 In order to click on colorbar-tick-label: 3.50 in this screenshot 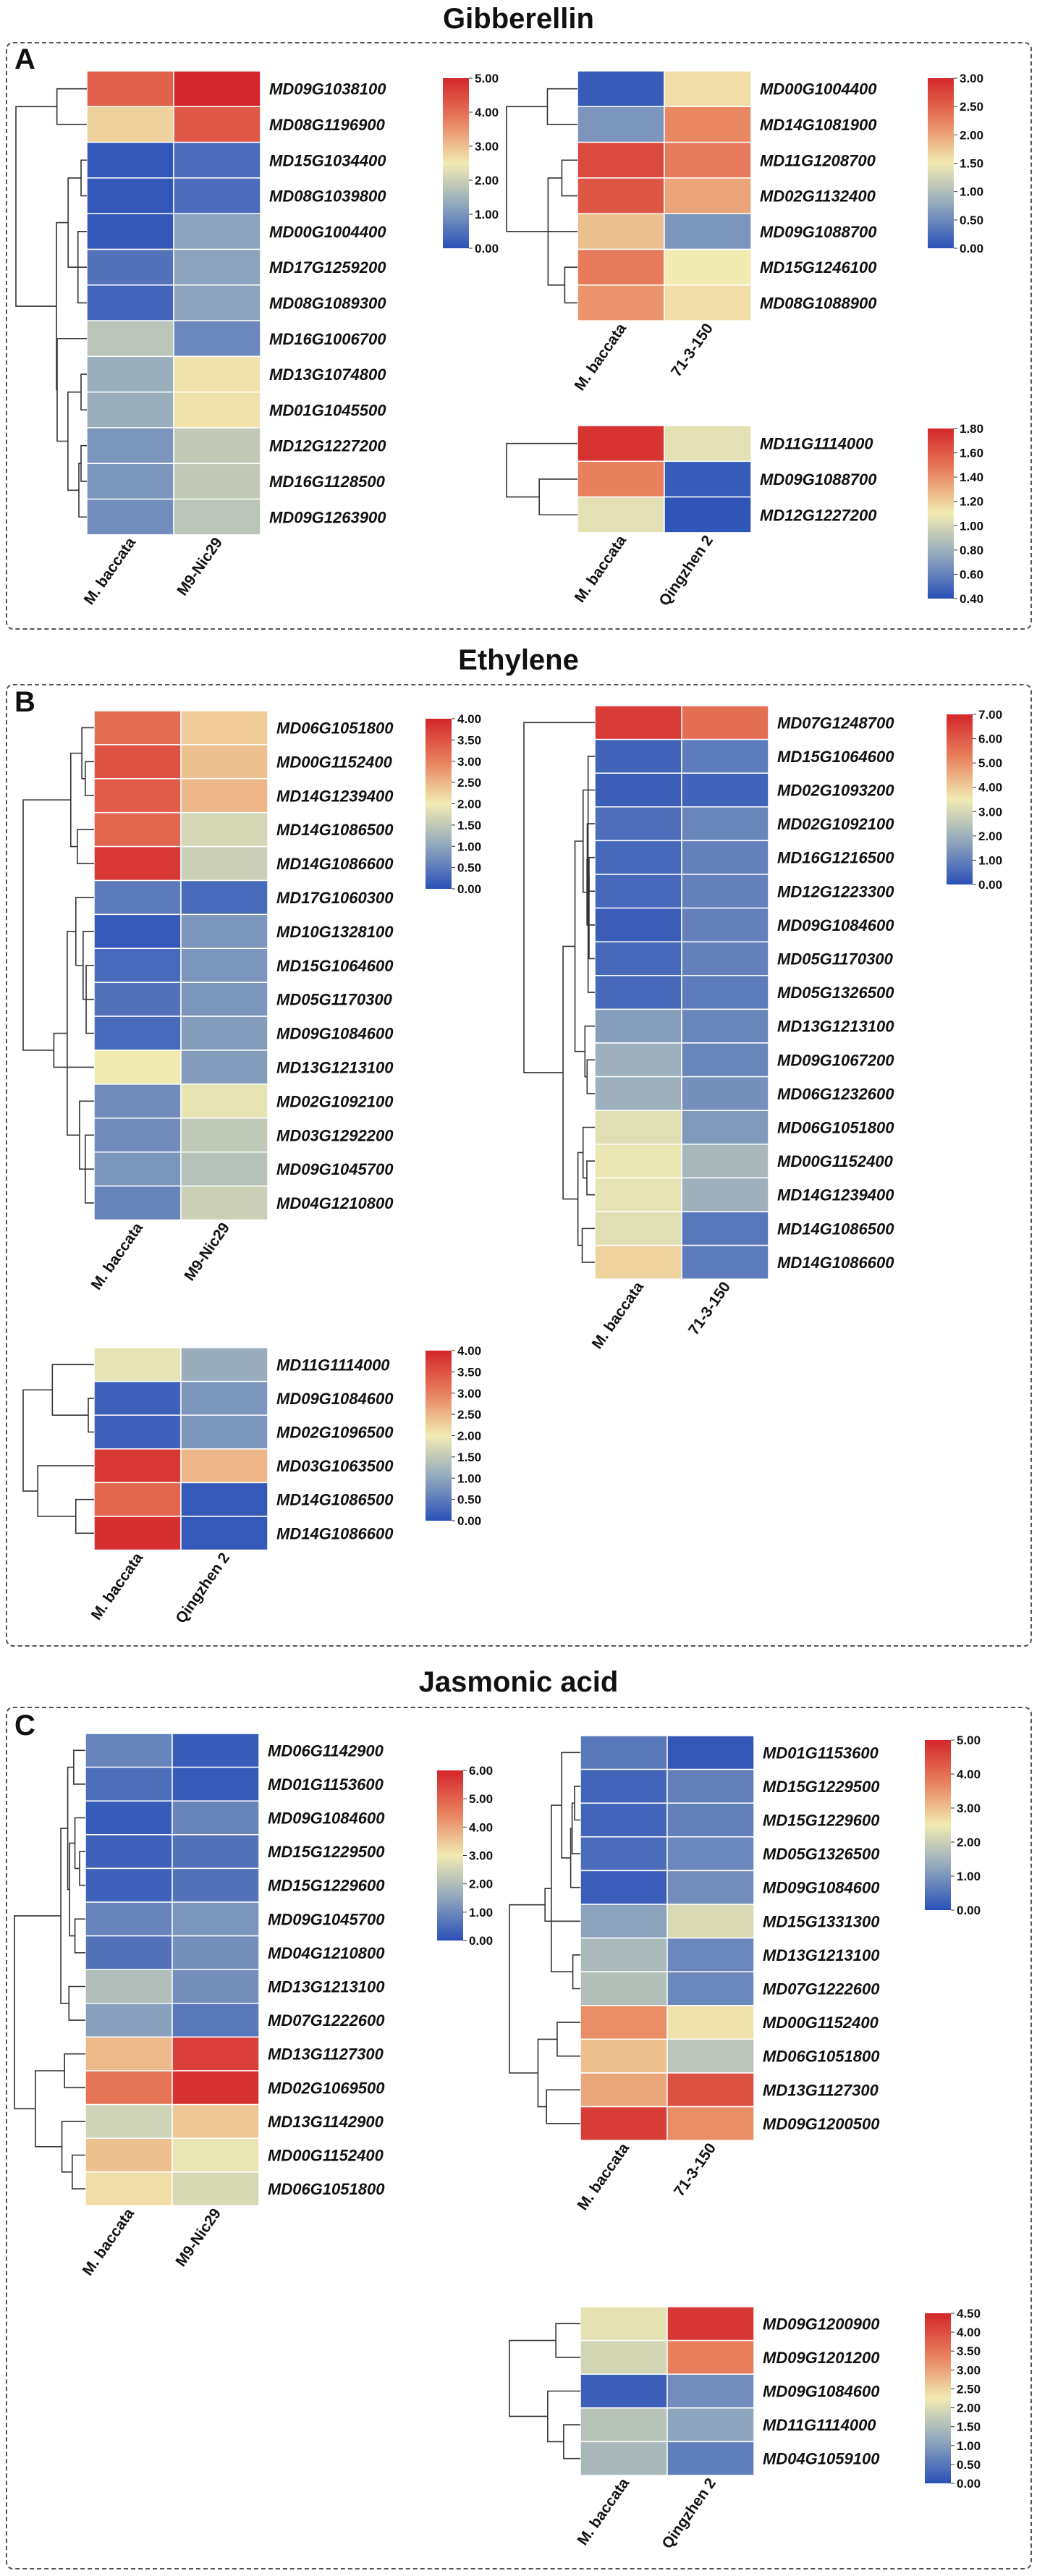, I will do `click(969, 2351)`.